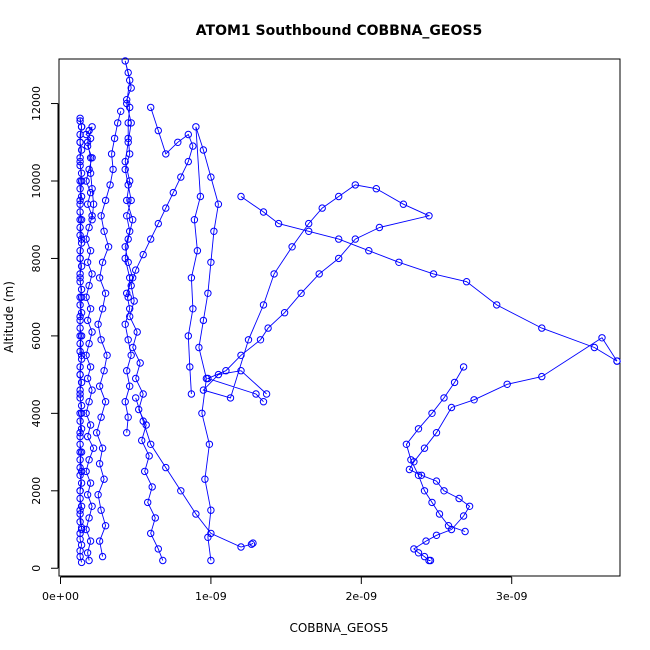 The width and height of the screenshot is (650, 650). I want to click on x-tick-label: 2e-09, so click(361, 596).